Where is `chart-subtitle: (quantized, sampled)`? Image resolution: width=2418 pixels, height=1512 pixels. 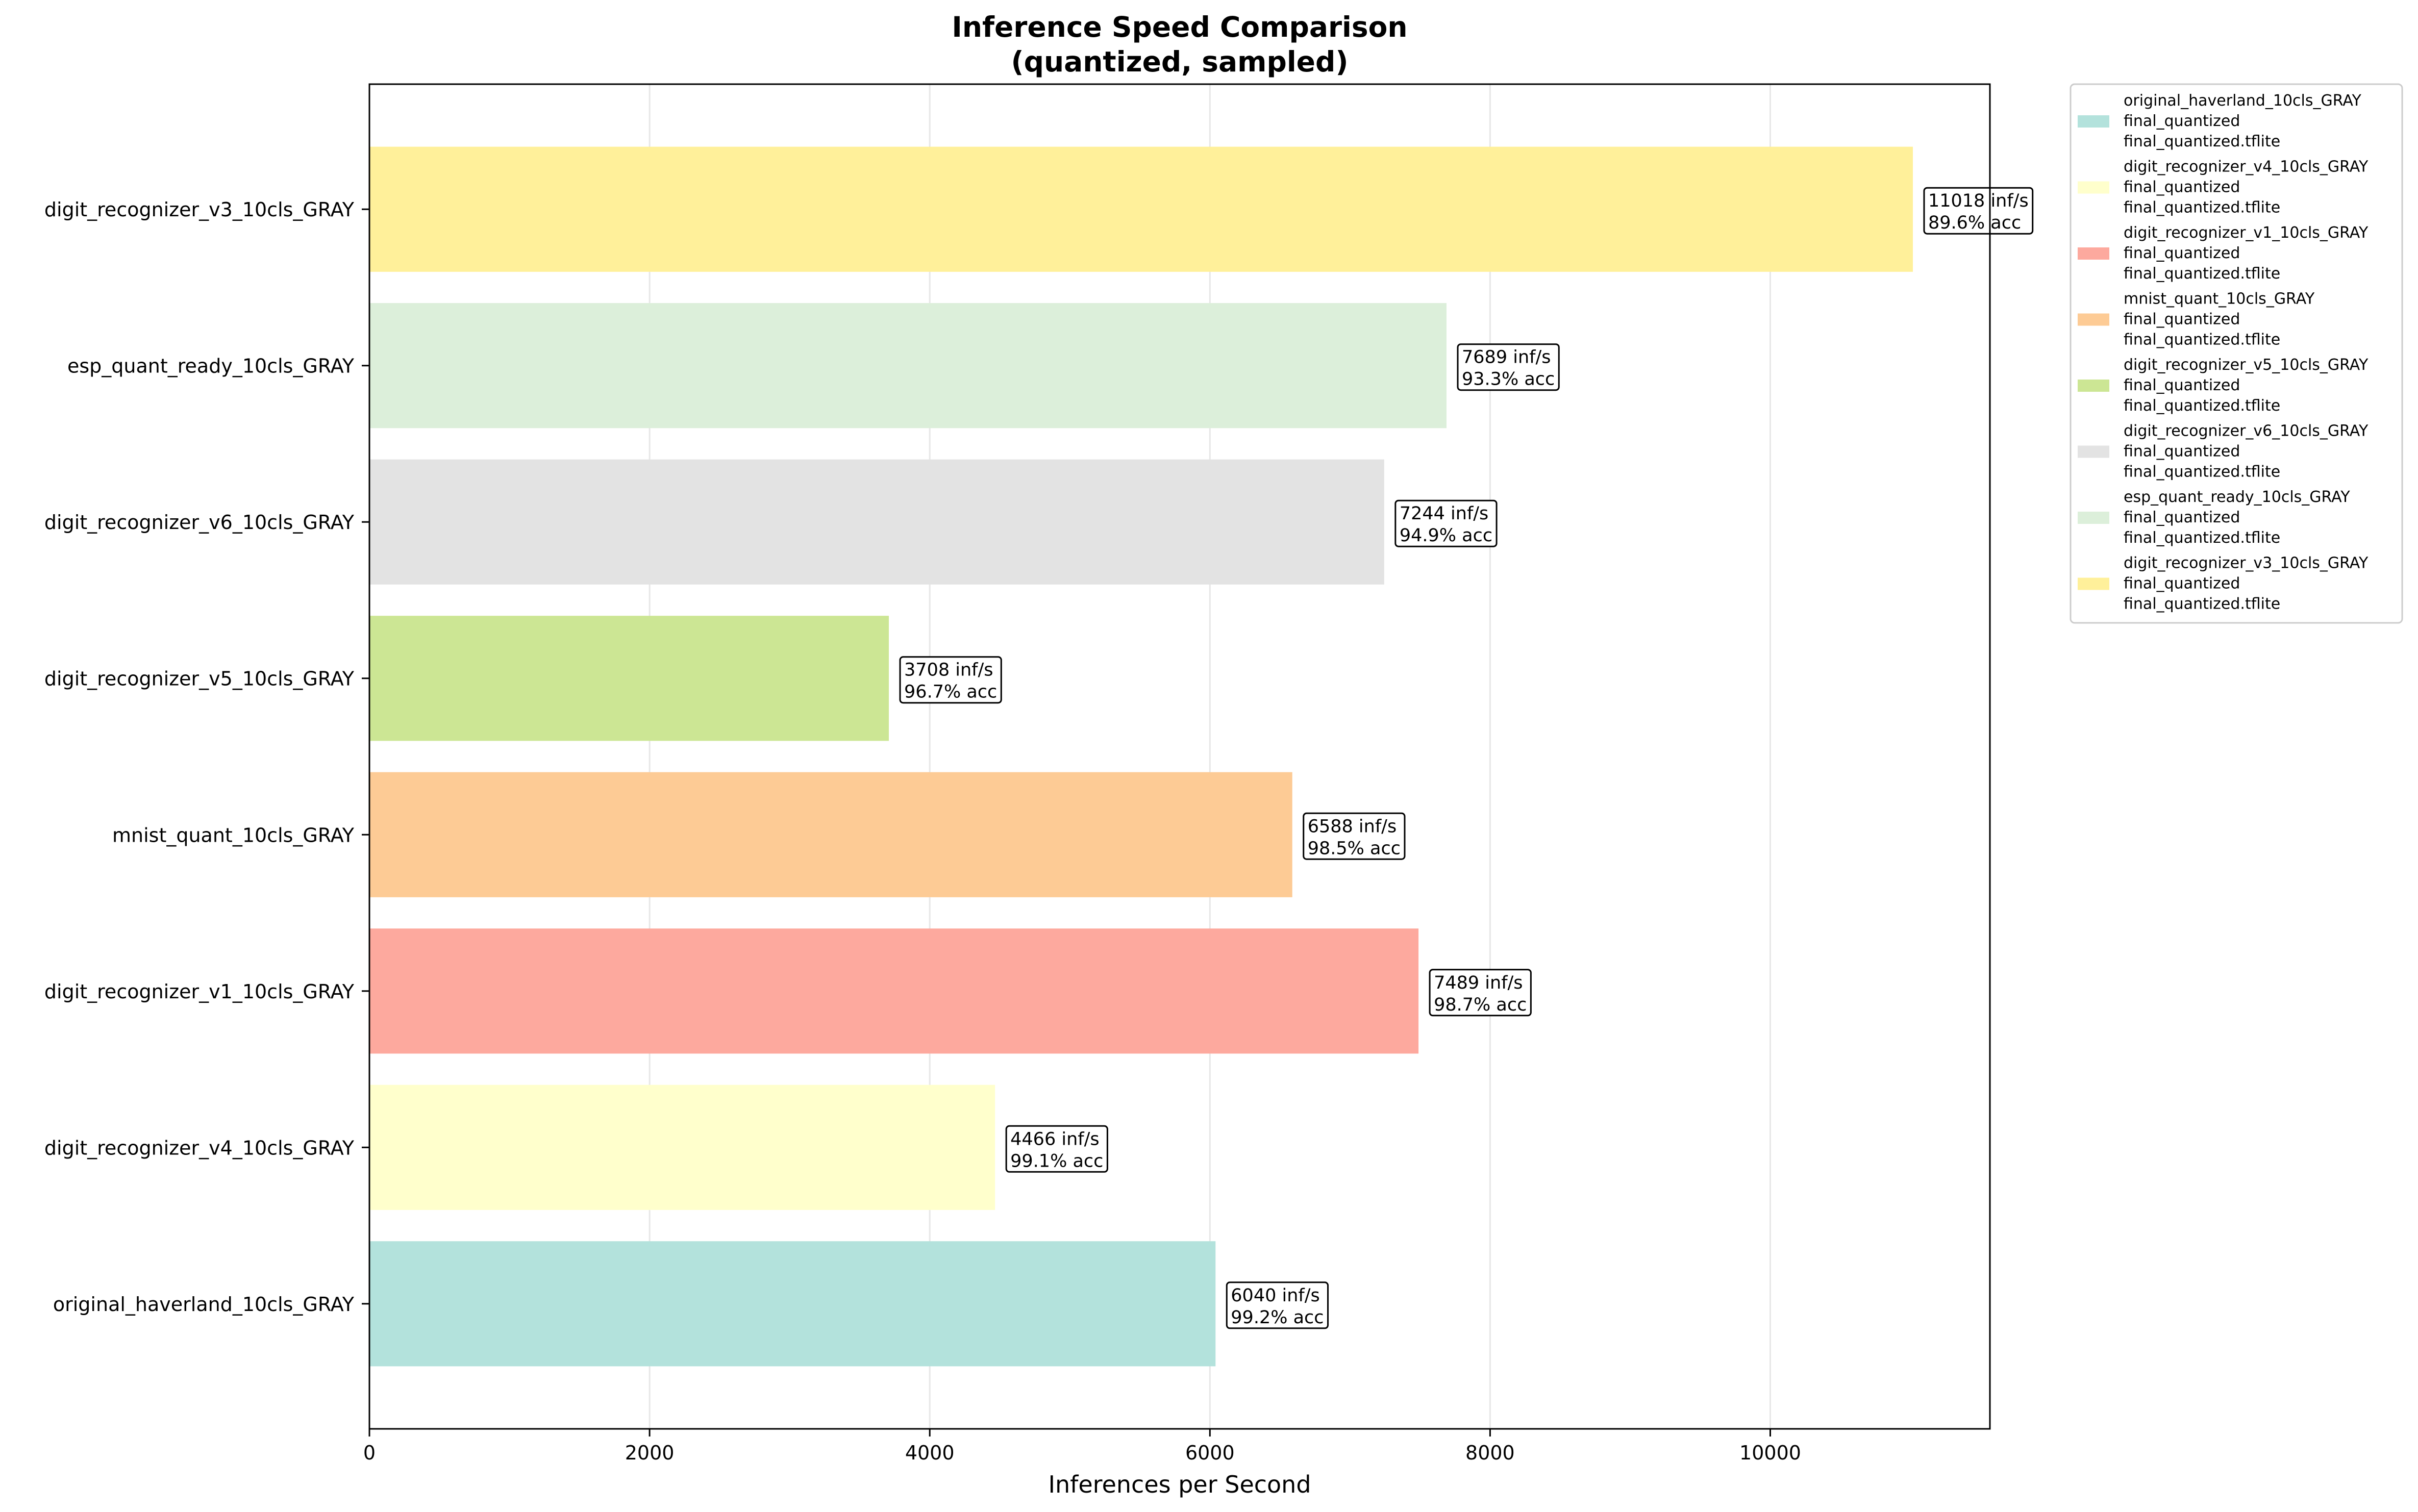
chart-subtitle: (quantized, sampled) is located at coordinates (1180, 62).